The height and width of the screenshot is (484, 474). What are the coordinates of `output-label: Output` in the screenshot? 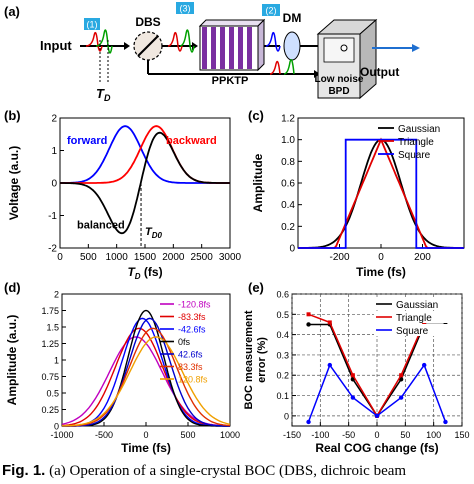 It's located at (379, 72).